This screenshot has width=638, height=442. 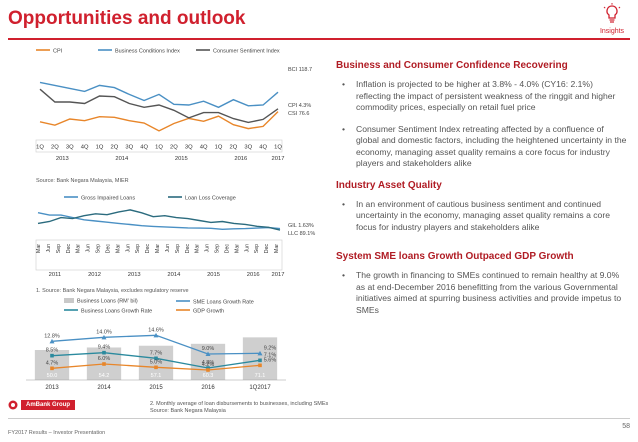 I want to click on data-label: 7.7%, so click(x=156, y=353).